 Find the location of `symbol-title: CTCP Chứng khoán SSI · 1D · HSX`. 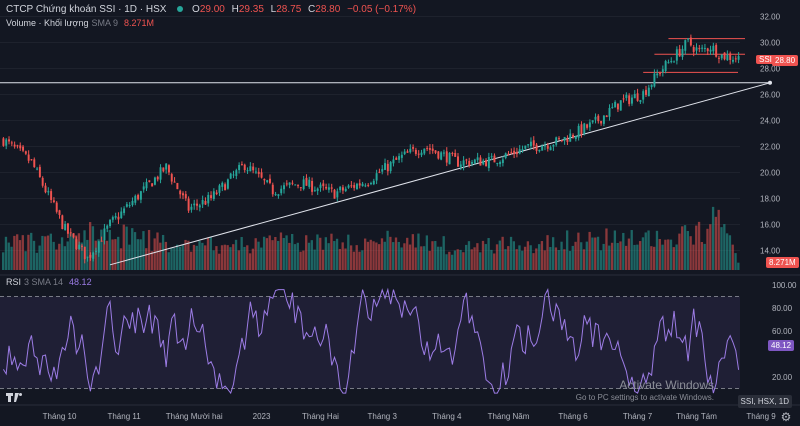

symbol-title: CTCP Chứng khoán SSI · 1D · HSX is located at coordinates (86, 9).